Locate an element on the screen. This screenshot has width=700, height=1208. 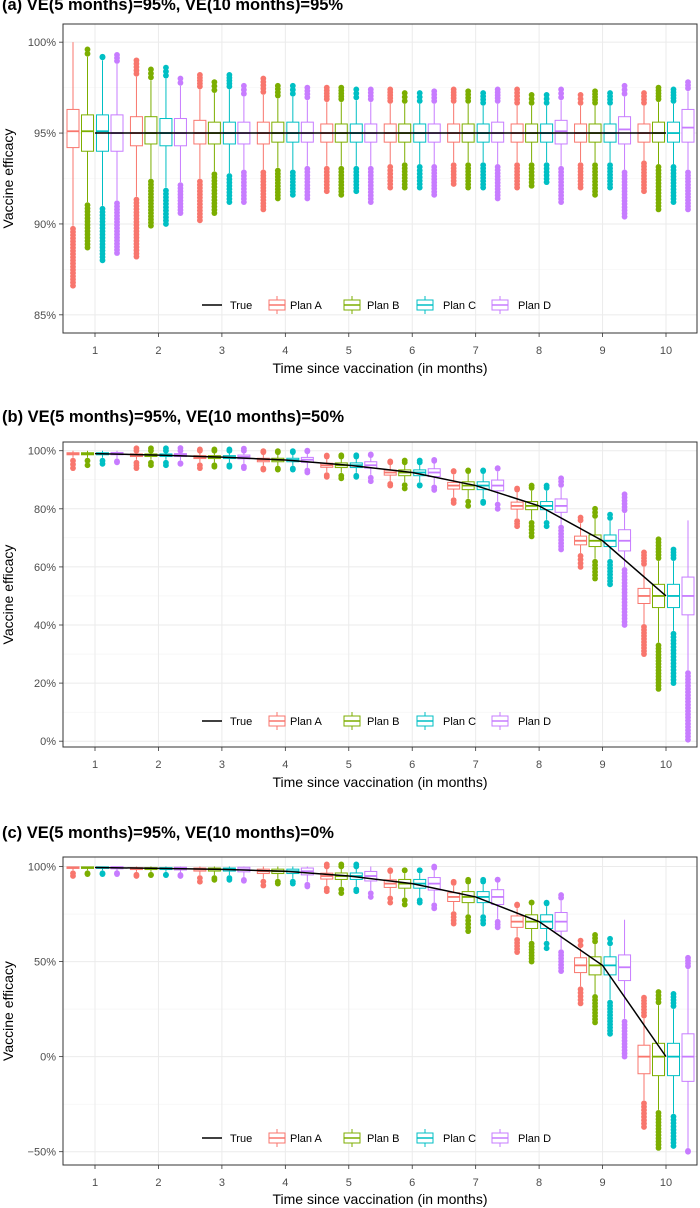
legend-key-plan-c is located at coordinates (425, 721).